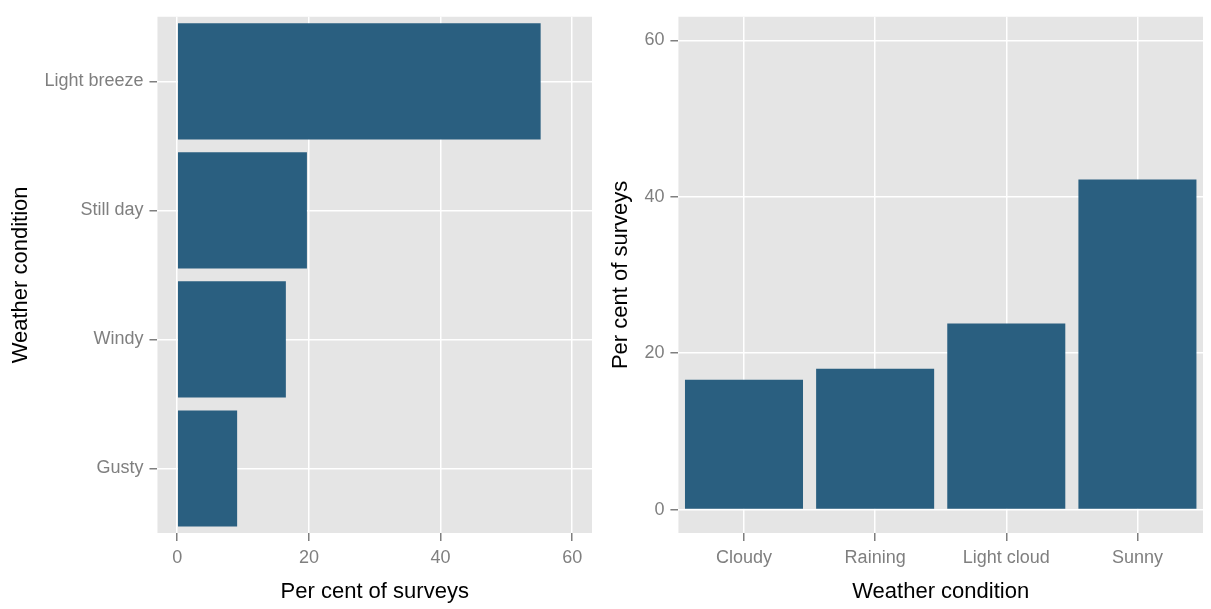 This screenshot has height=609, width=1211. What do you see at coordinates (654, 195) in the screenshot?
I see `y-tick-label: 40` at bounding box center [654, 195].